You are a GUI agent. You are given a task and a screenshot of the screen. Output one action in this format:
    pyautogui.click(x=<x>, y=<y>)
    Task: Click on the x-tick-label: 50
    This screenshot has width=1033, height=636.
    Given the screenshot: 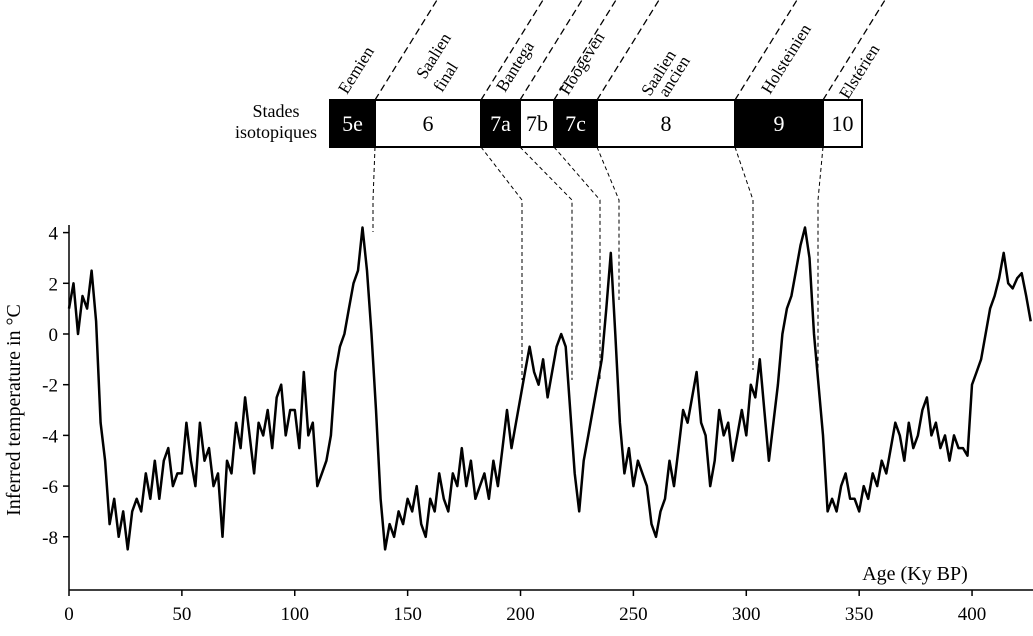 What is the action you would take?
    pyautogui.click(x=181, y=614)
    